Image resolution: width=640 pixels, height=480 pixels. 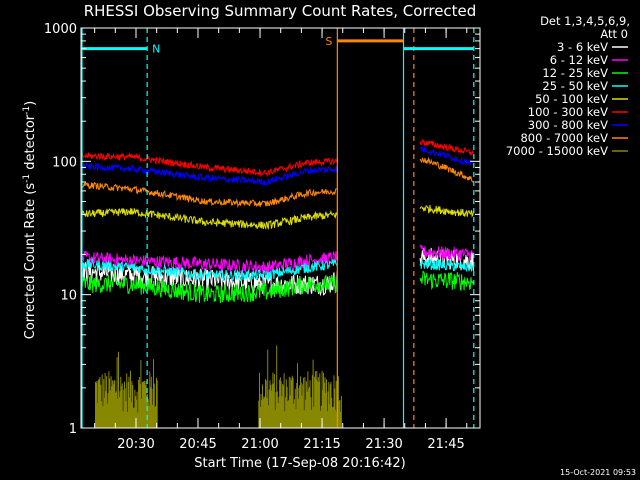 What do you see at coordinates (568, 125) in the screenshot?
I see `legend-label-6: 300 - 800 keV` at bounding box center [568, 125].